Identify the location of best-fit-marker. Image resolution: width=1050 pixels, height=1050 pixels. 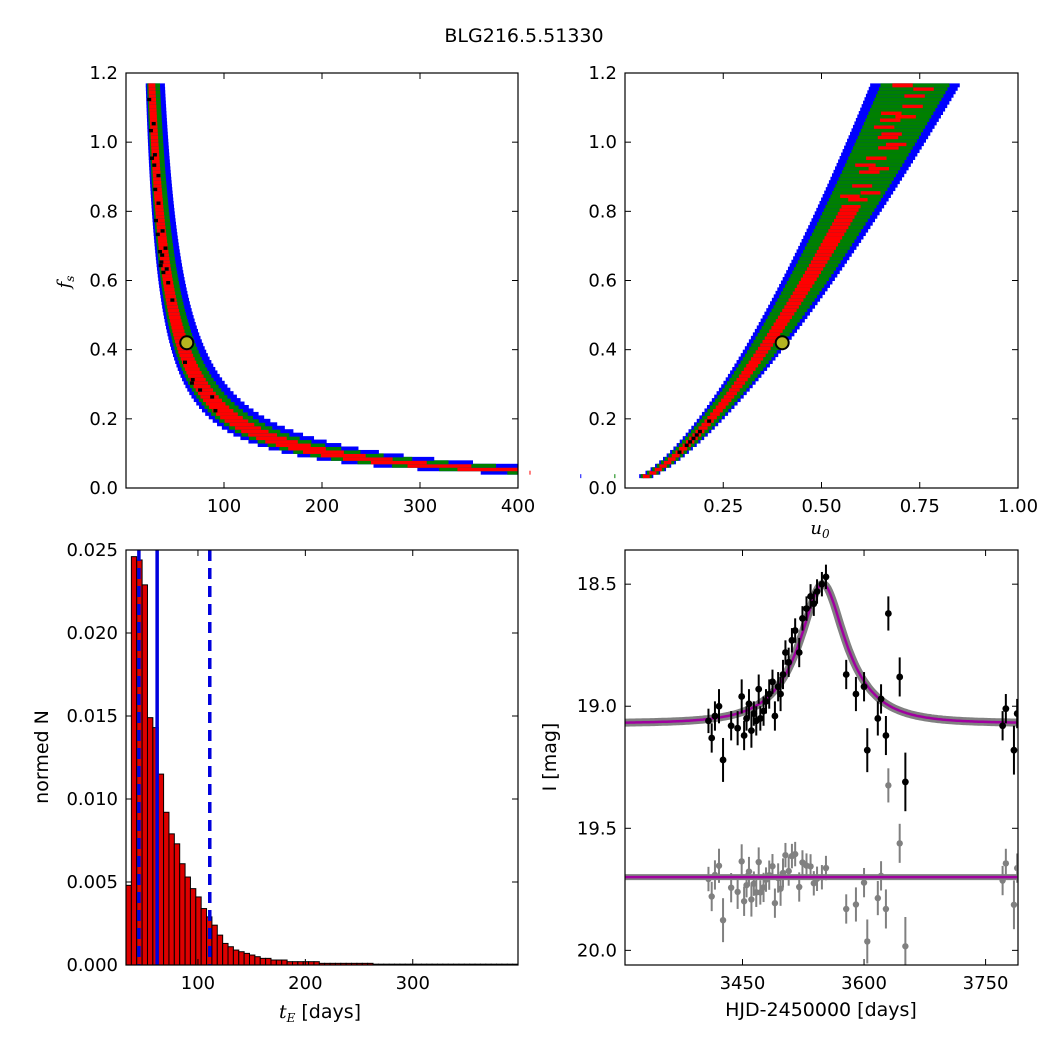
(187, 343).